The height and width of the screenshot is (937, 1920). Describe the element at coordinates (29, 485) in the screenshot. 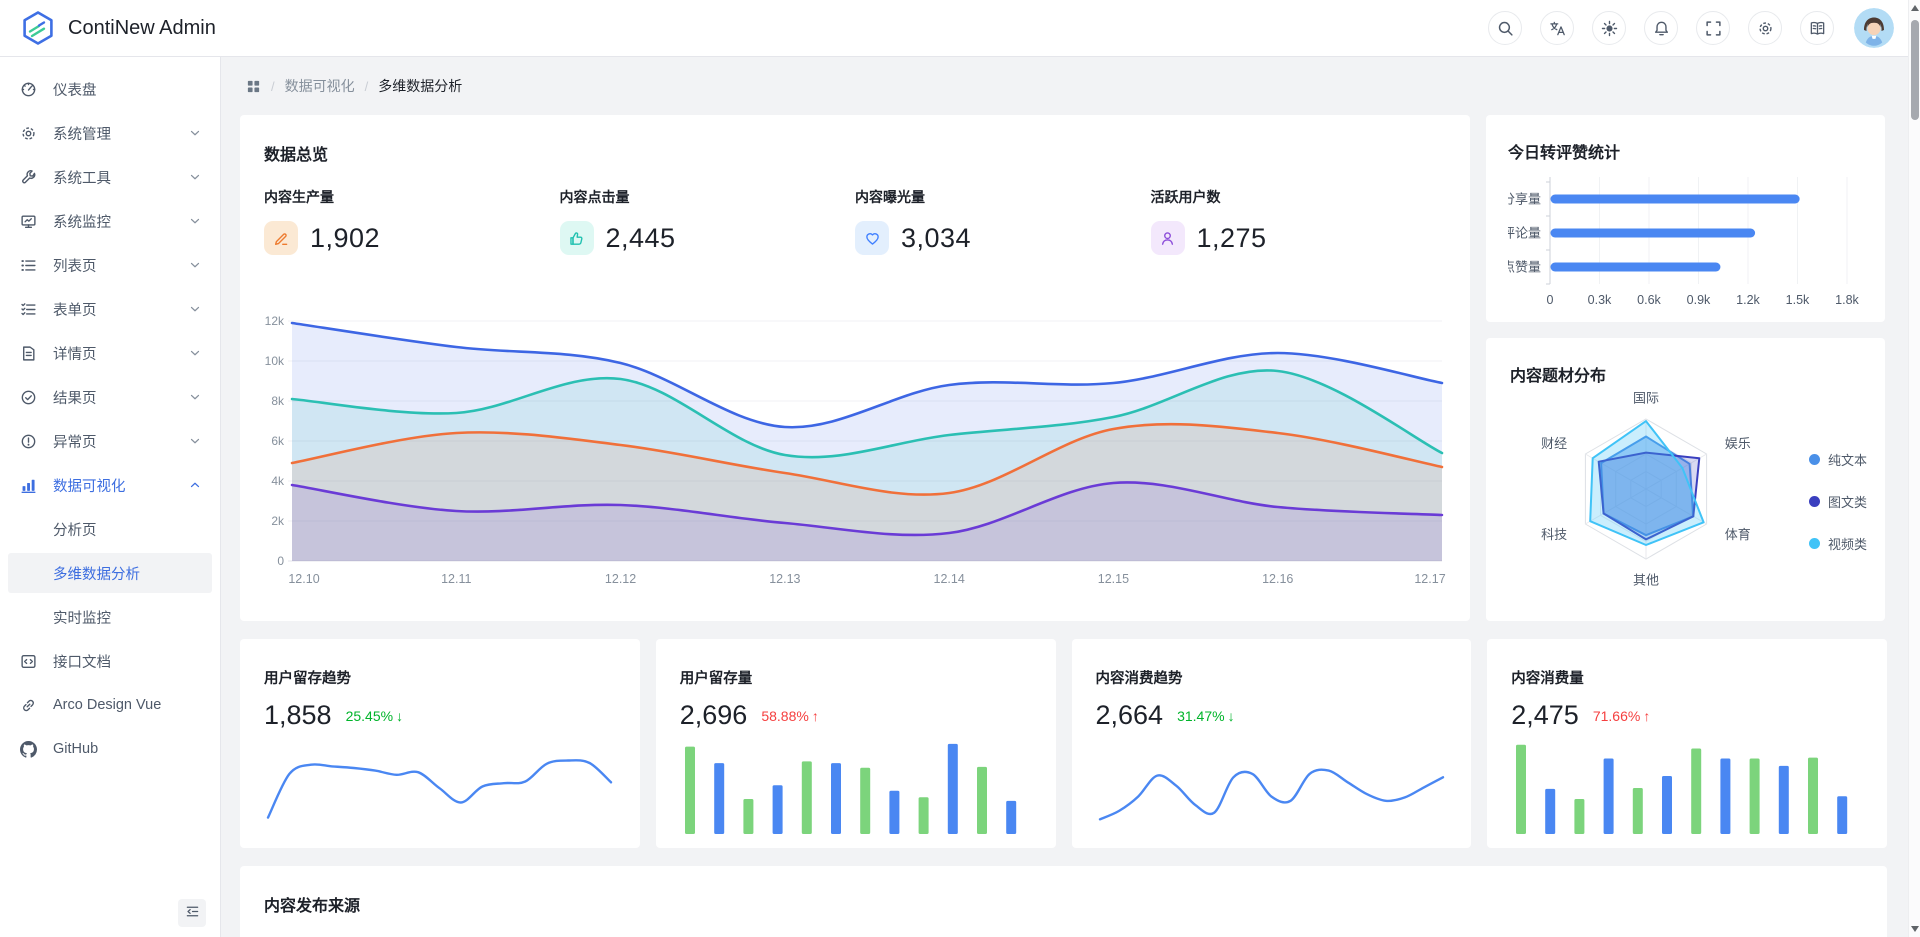

I see `bar-chart-icon` at that location.